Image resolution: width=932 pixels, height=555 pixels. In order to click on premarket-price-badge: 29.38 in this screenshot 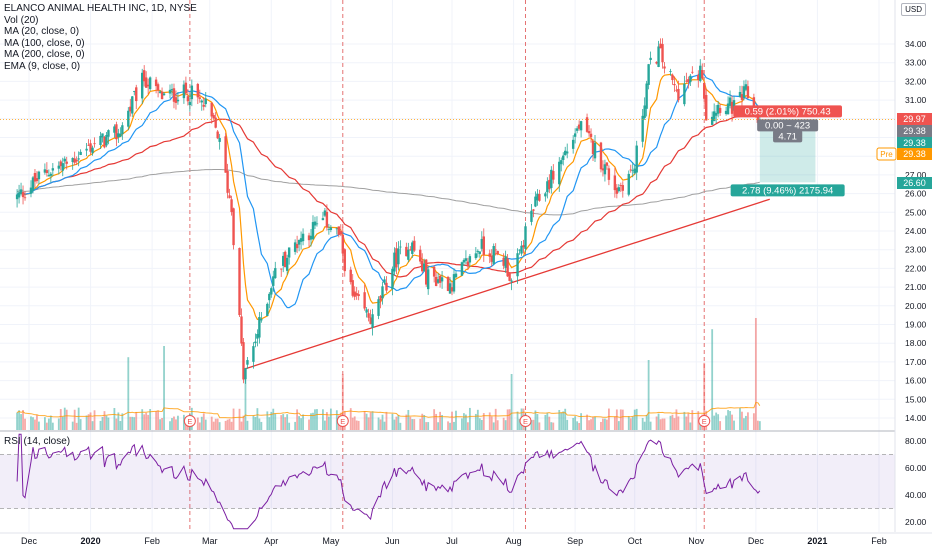, I will do `click(914, 154)`.